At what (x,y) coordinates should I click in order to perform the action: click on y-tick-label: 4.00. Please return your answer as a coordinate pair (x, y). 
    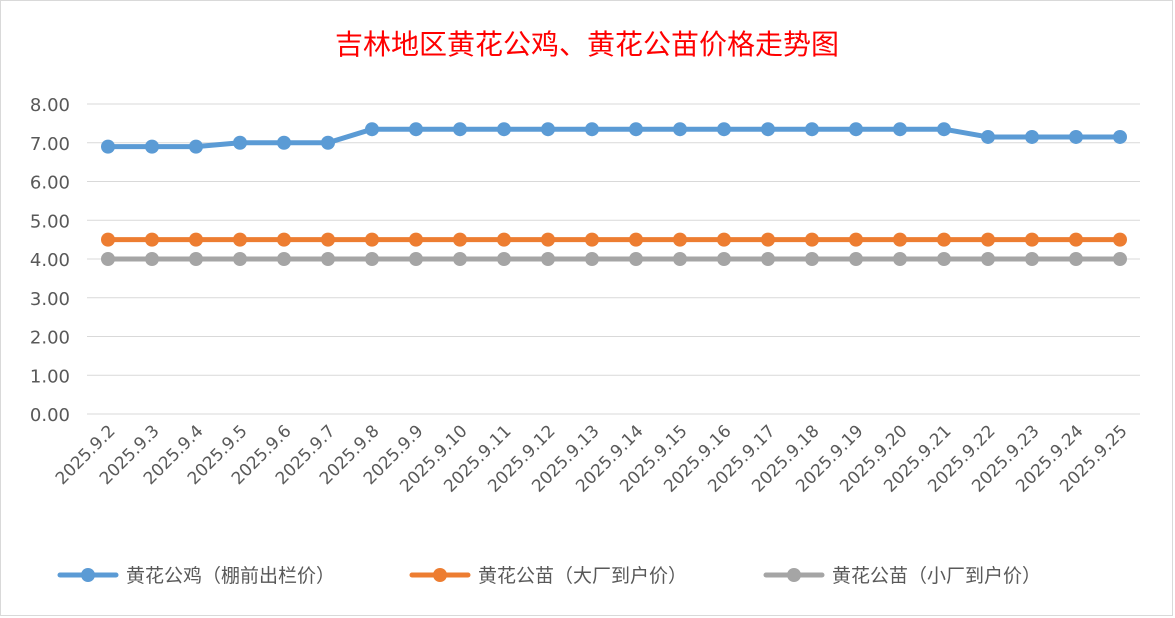
    Looking at the image, I should click on (50, 260).